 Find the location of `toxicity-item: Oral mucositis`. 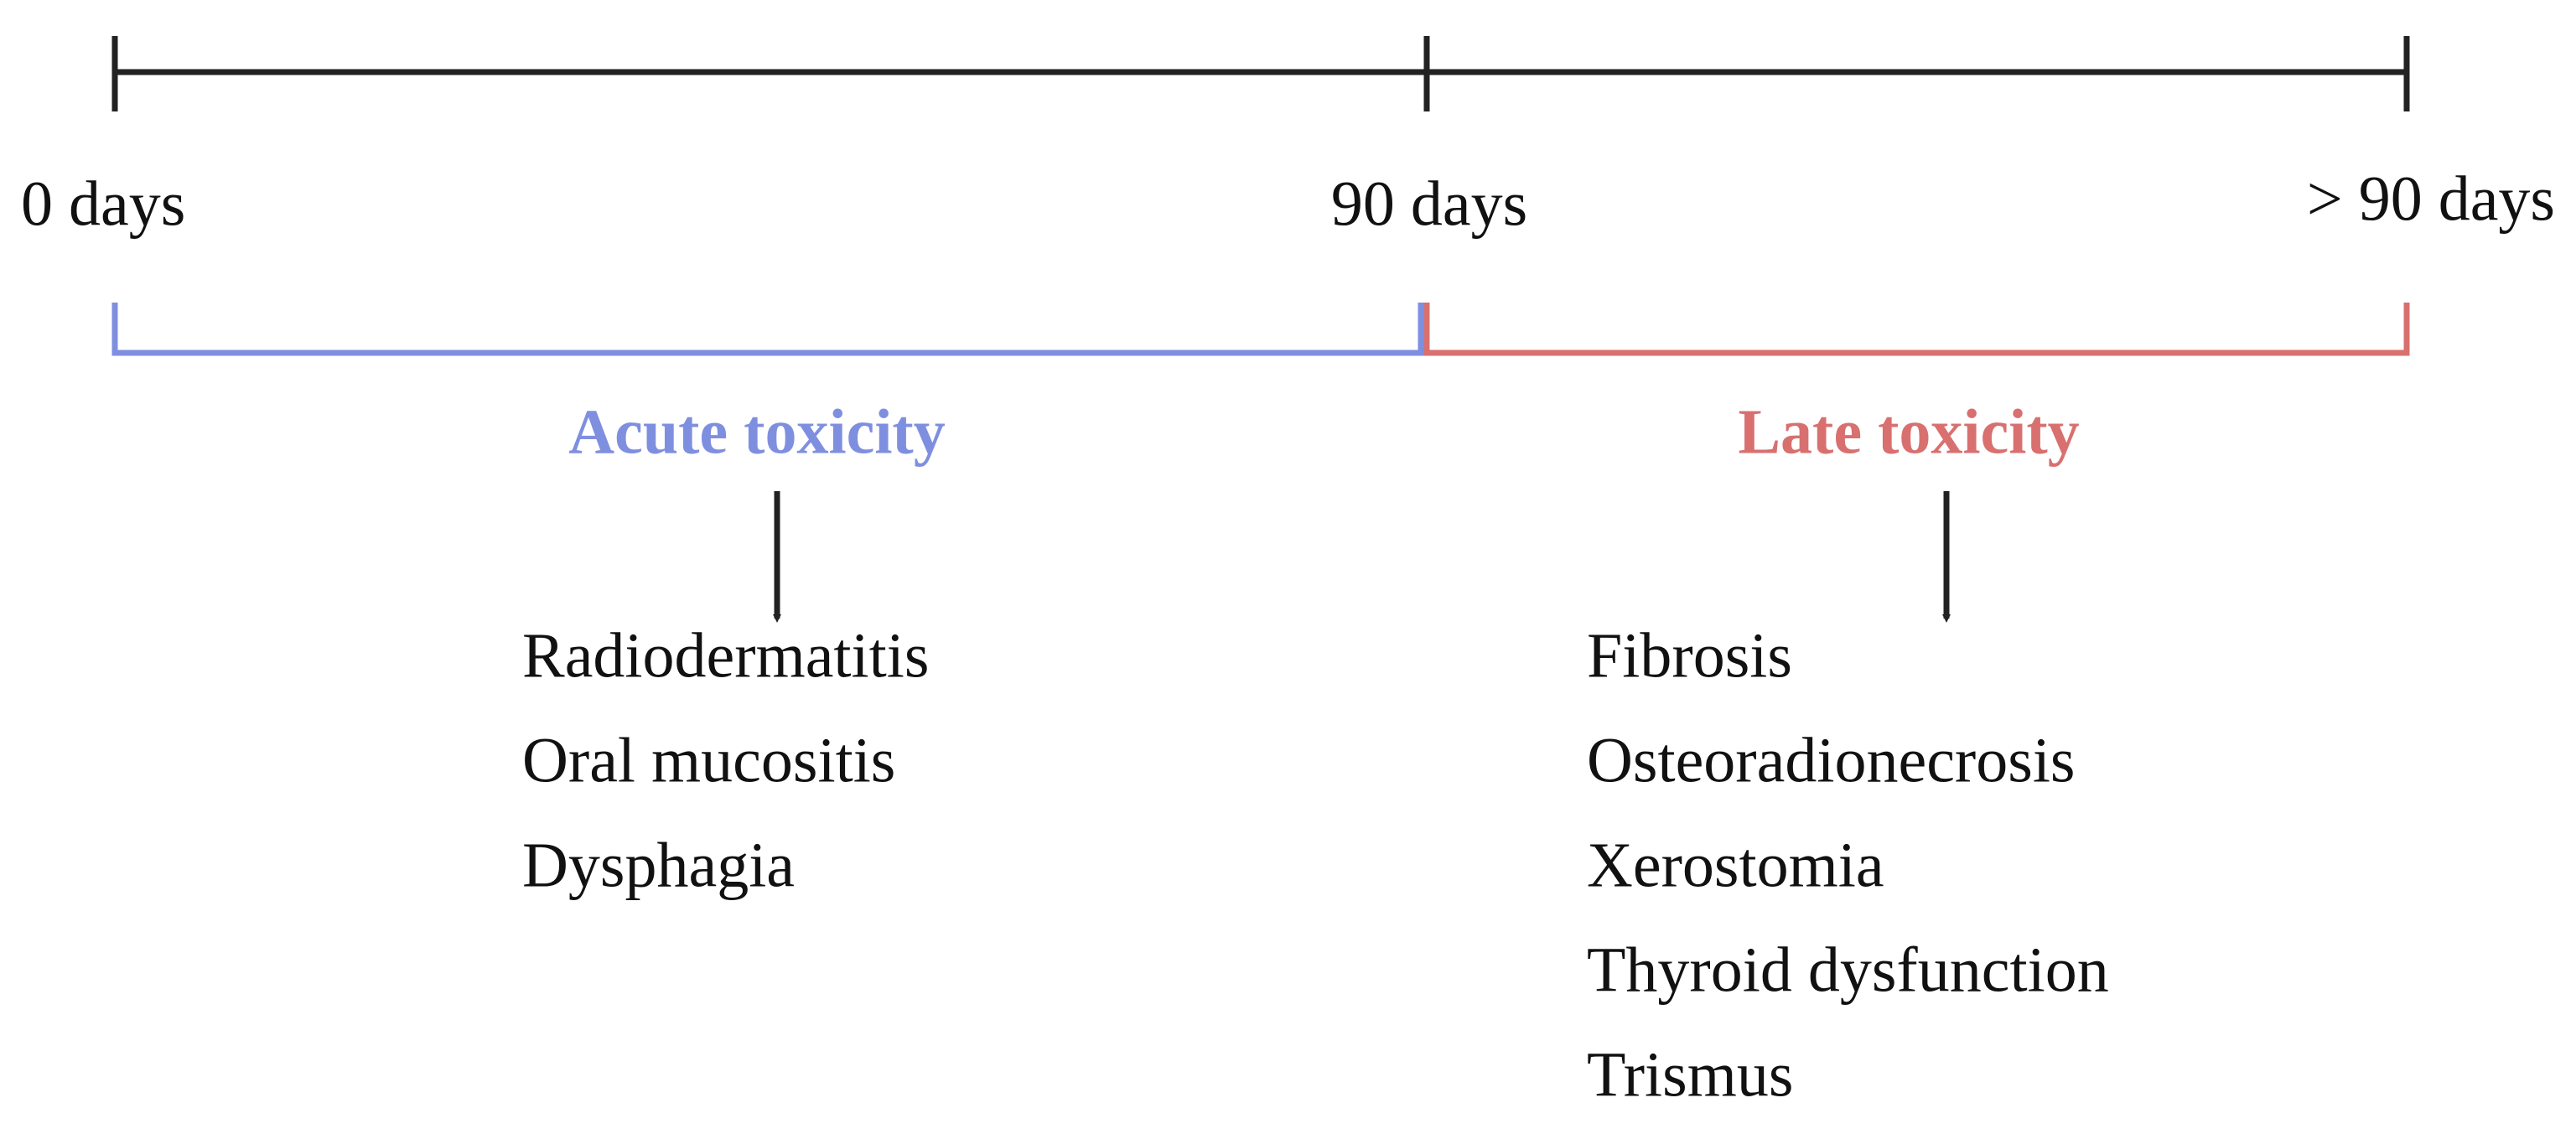

toxicity-item: Oral mucositis is located at coordinates (708, 760).